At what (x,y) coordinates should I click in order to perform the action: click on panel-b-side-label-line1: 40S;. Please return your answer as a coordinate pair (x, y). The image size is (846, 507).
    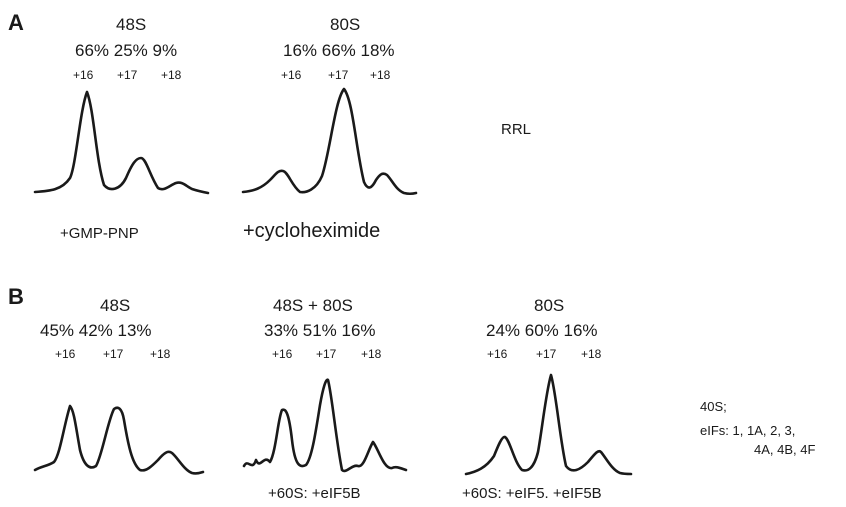
    Looking at the image, I should click on (713, 406).